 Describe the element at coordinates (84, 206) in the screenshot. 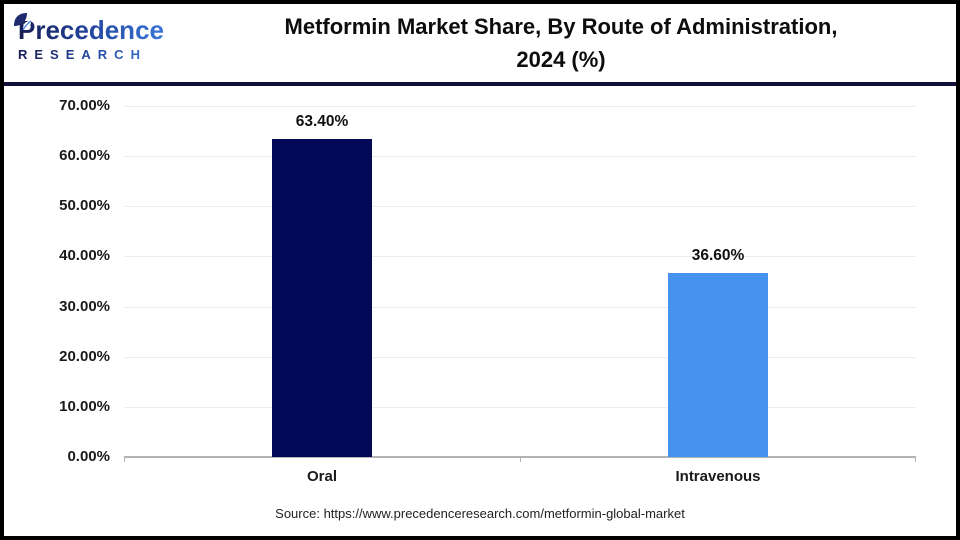

I see `y-axis-tick-label: 50.00%` at that location.